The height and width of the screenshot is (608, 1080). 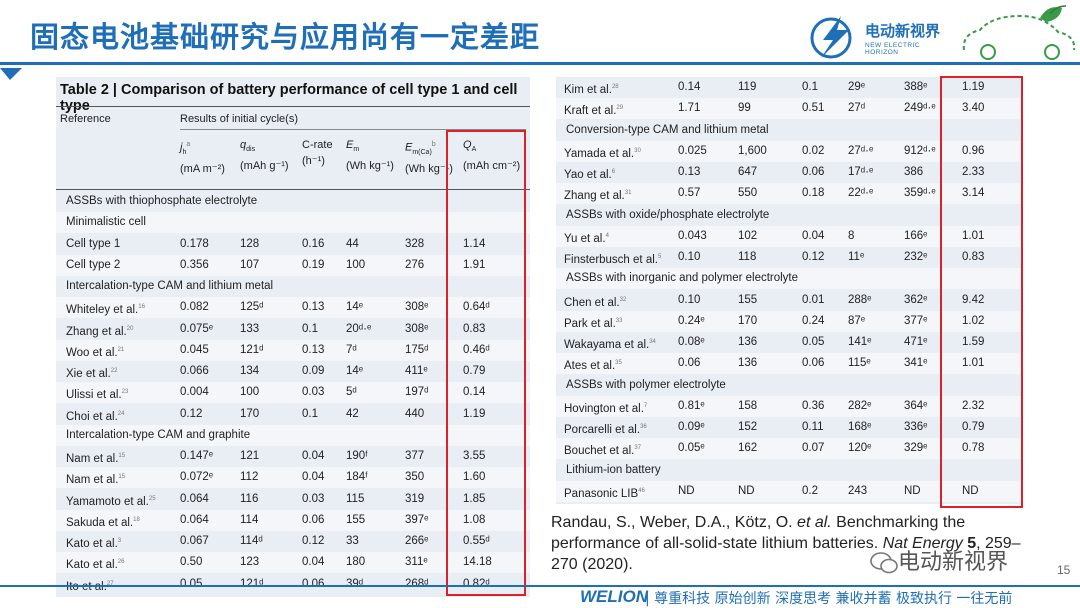 What do you see at coordinates (789, 385) in the screenshot?
I see `section-row: ASSBs with polymer electrolyte` at bounding box center [789, 385].